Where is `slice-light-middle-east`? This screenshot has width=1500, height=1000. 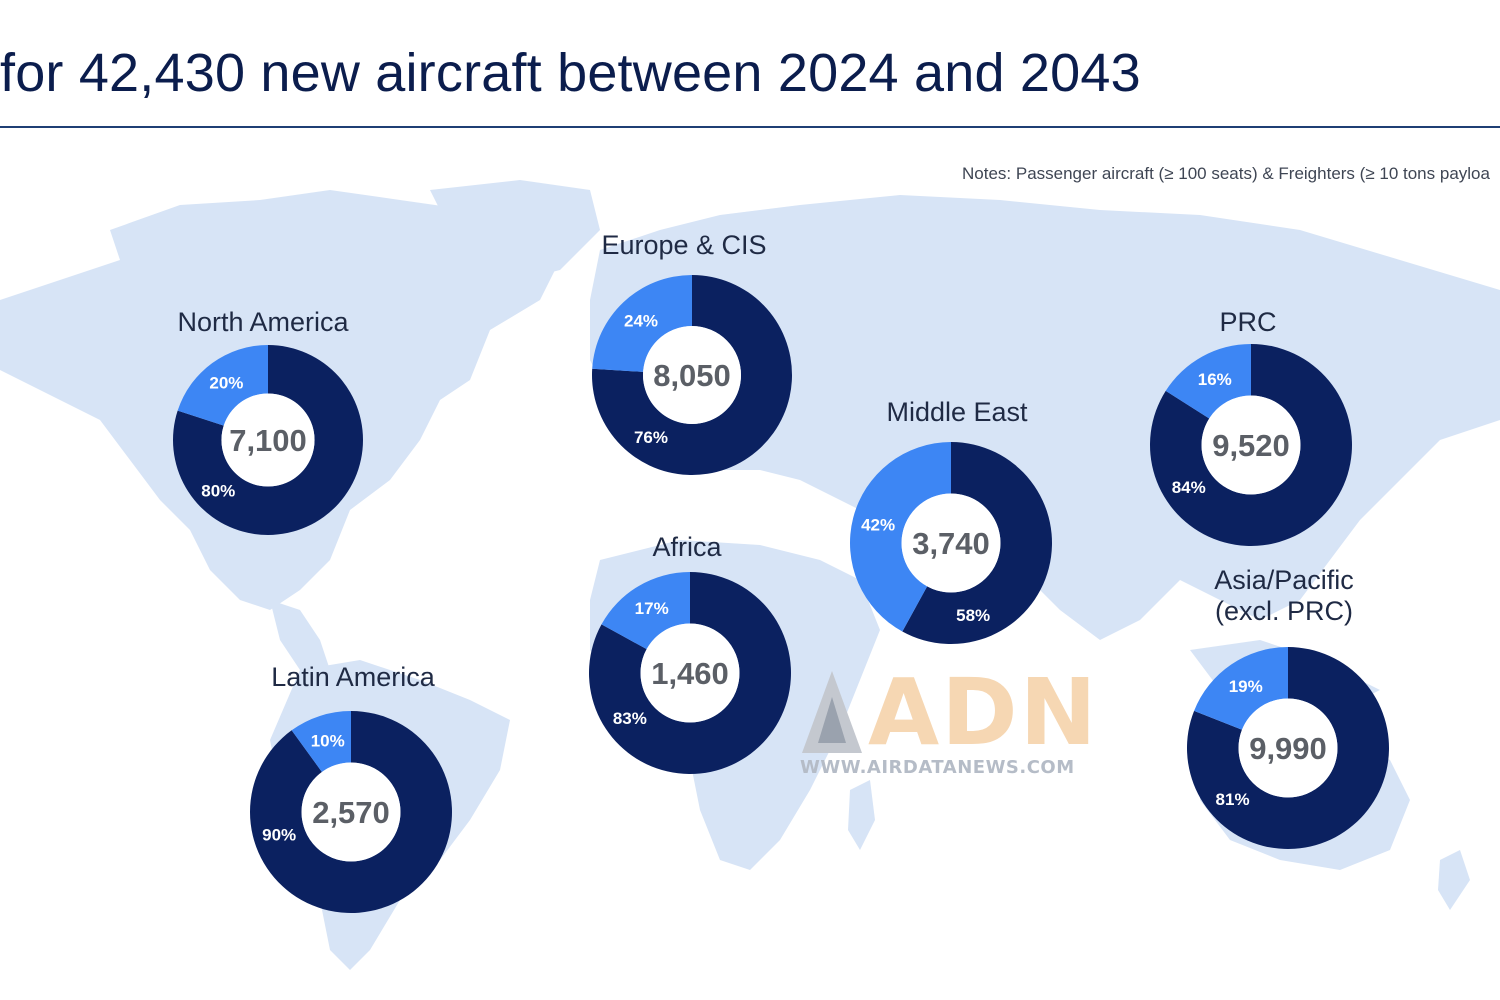 slice-light-middle-east is located at coordinates (900, 537).